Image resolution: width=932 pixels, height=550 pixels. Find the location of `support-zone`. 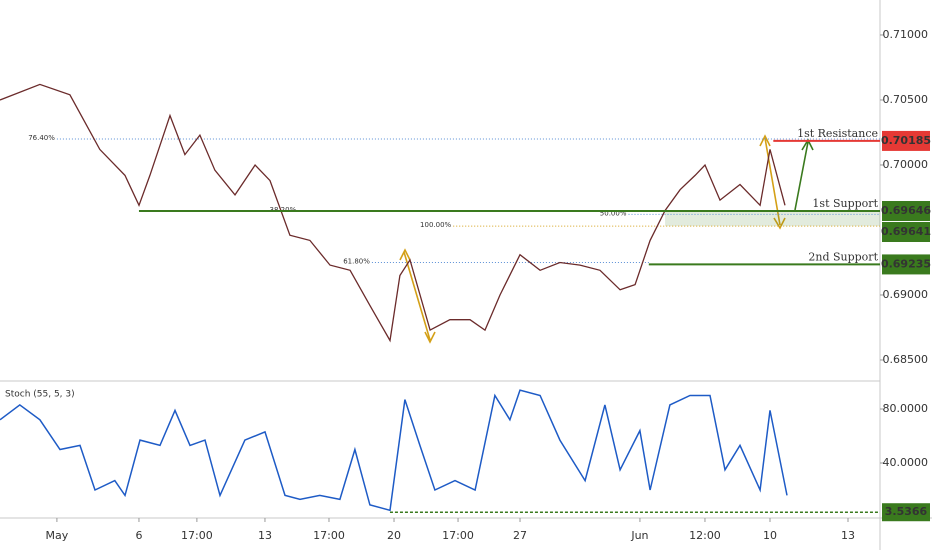

support-zone is located at coordinates (772, 218).